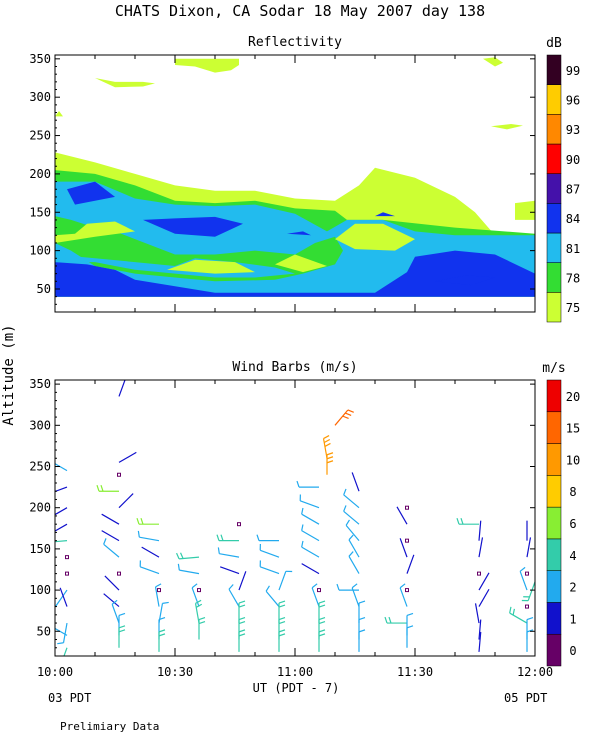 This screenshot has height=750, width=600. I want to click on colorbar-label: 6, so click(572, 524).